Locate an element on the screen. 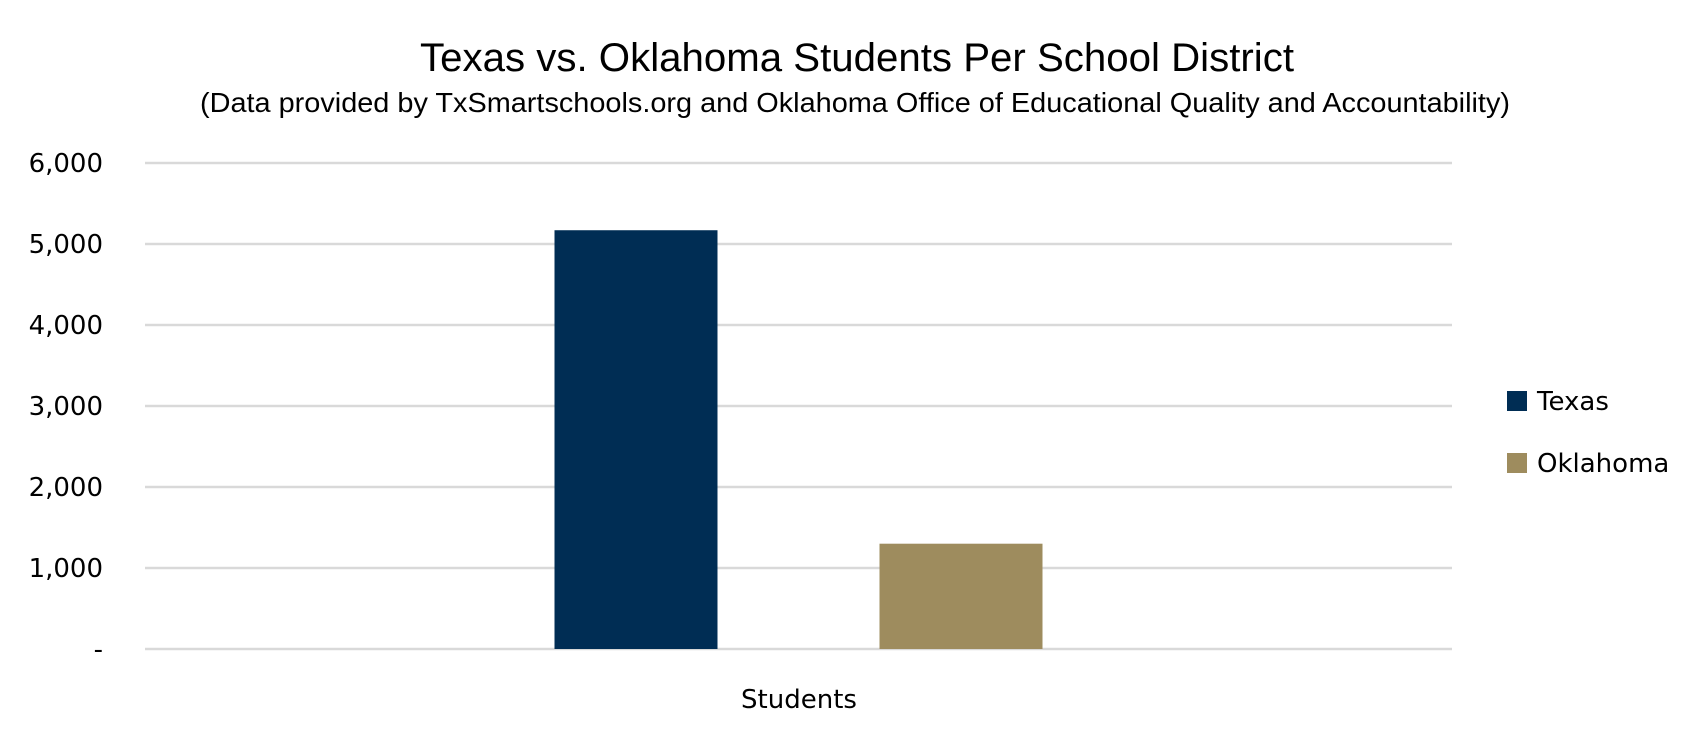 The height and width of the screenshot is (736, 1704). y-tick-label: 3,000 is located at coordinates (66, 407).